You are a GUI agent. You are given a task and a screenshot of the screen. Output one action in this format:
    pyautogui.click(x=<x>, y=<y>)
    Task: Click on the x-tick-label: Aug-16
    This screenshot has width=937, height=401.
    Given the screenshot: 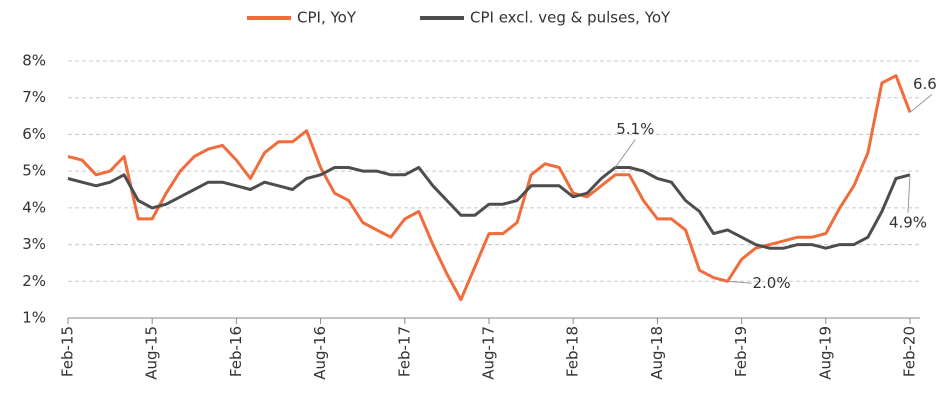 What is the action you would take?
    pyautogui.click(x=320, y=353)
    